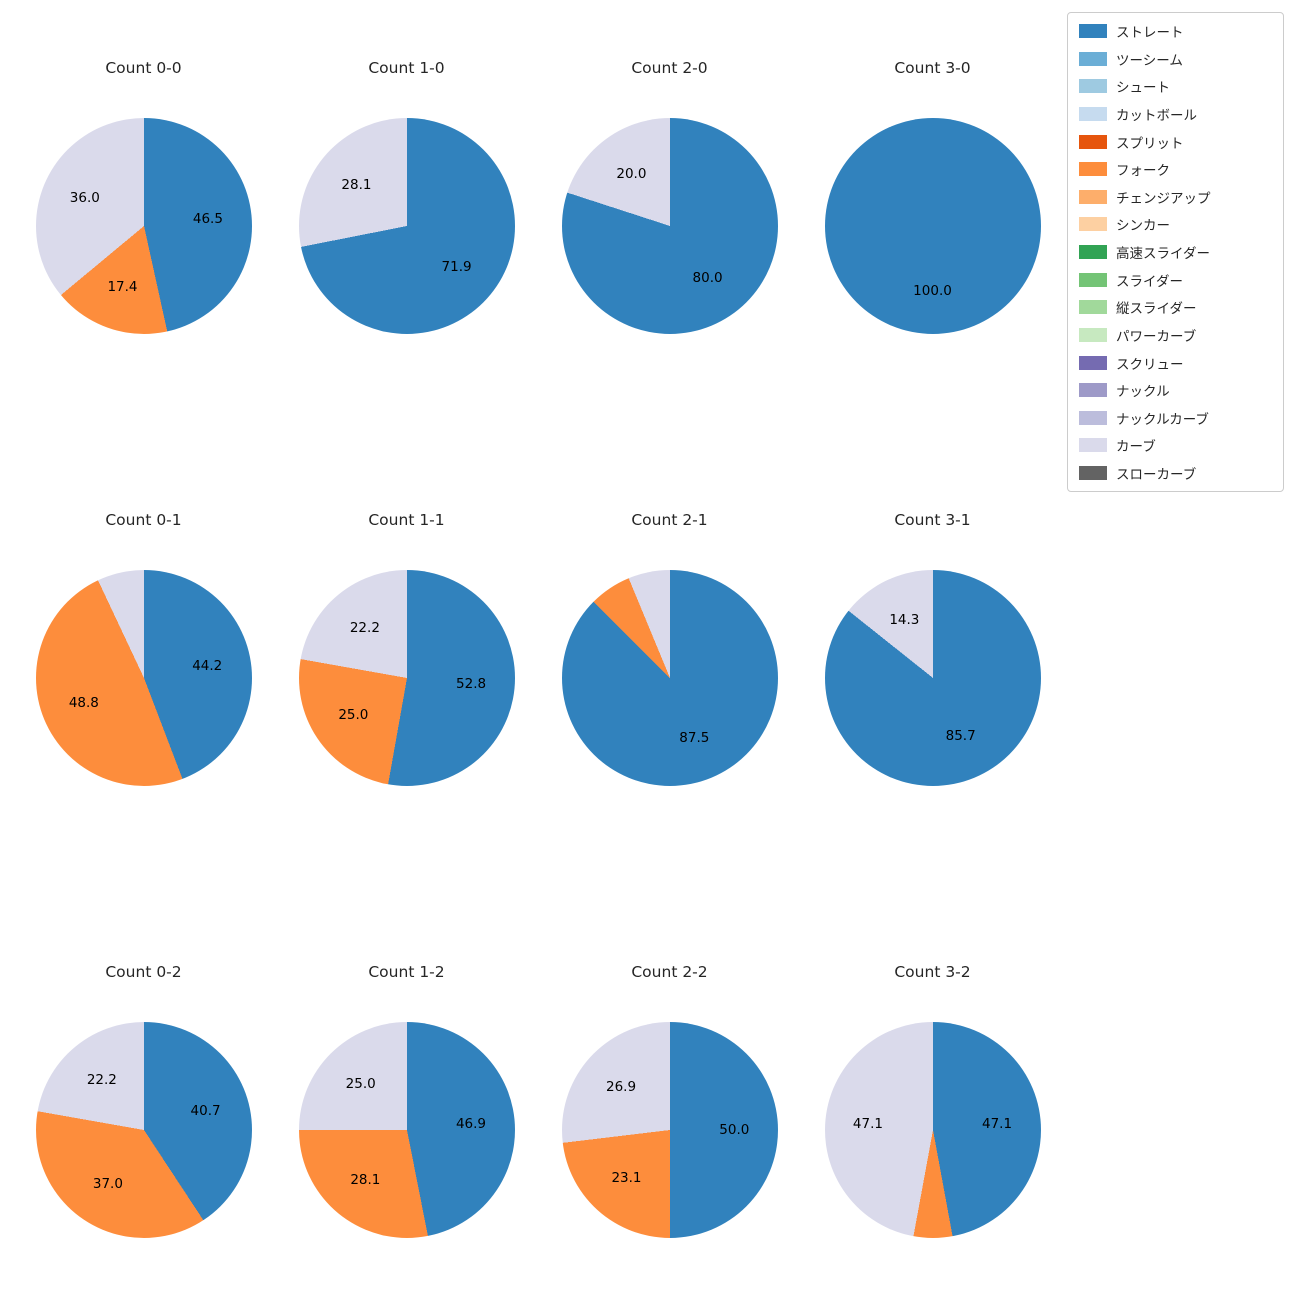 The image size is (1300, 1300). I want to click on legend-item: チェンジアップ, so click(1175, 197).